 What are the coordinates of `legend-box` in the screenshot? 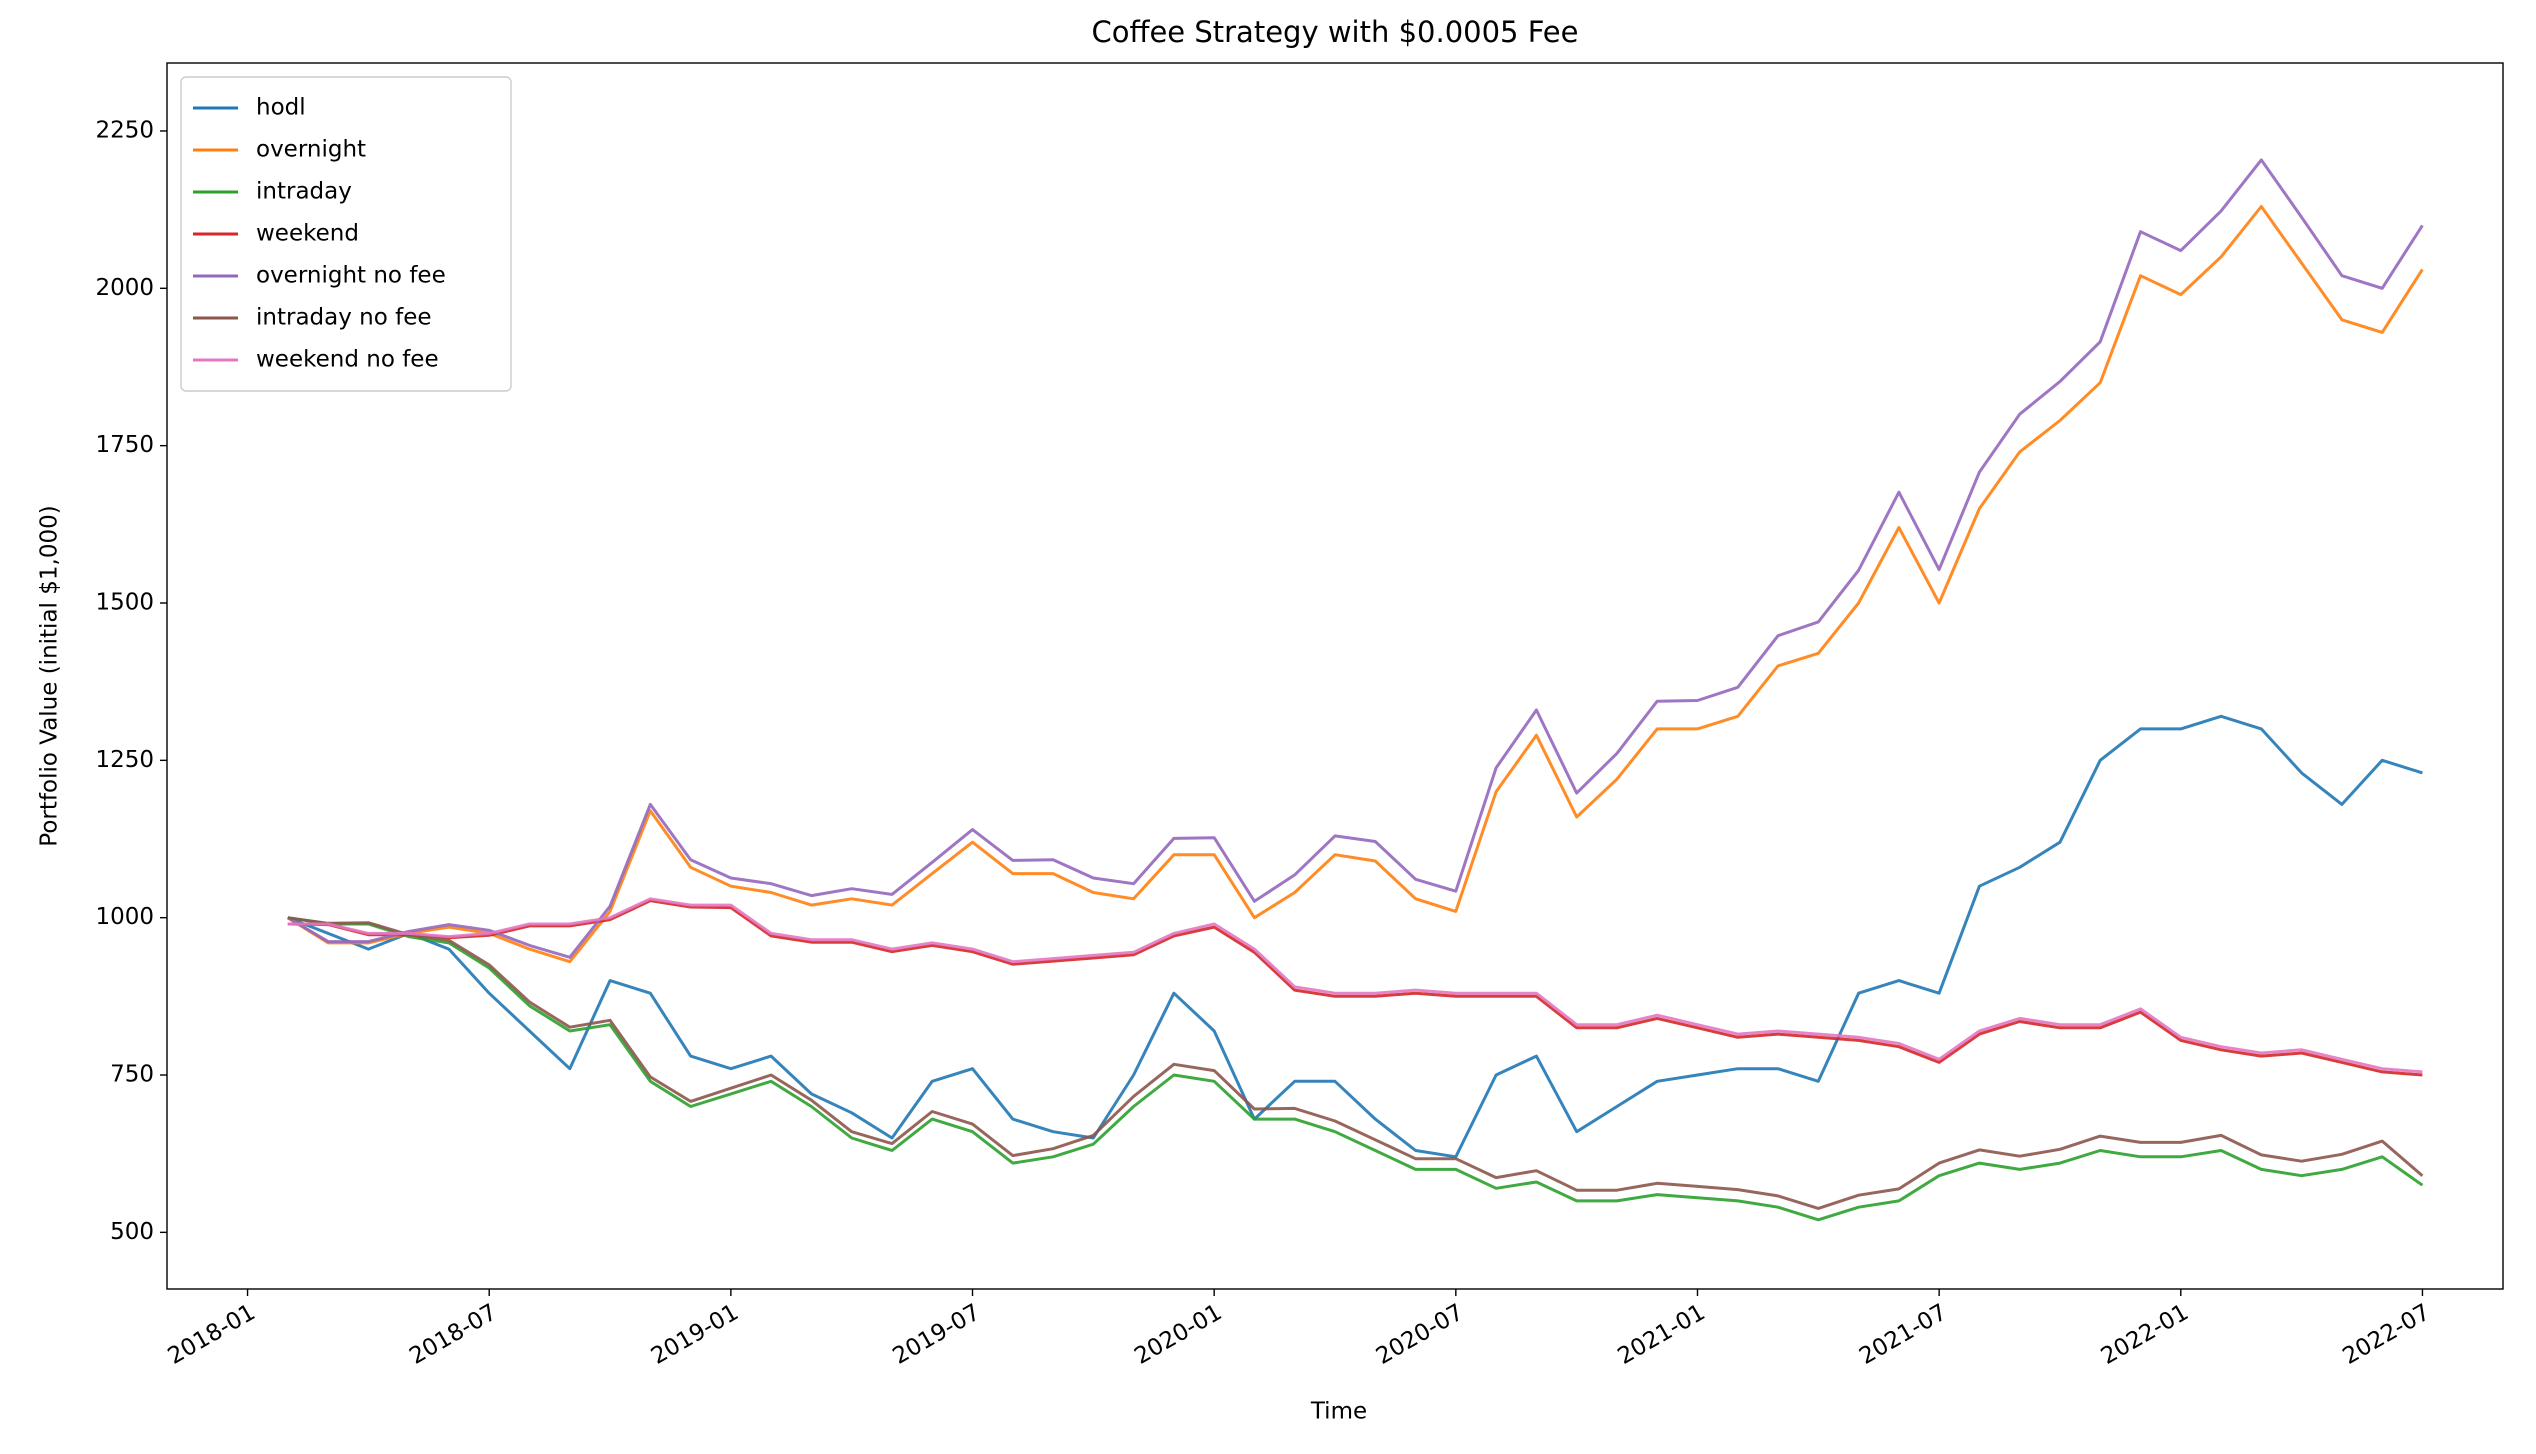 It's located at (346, 234).